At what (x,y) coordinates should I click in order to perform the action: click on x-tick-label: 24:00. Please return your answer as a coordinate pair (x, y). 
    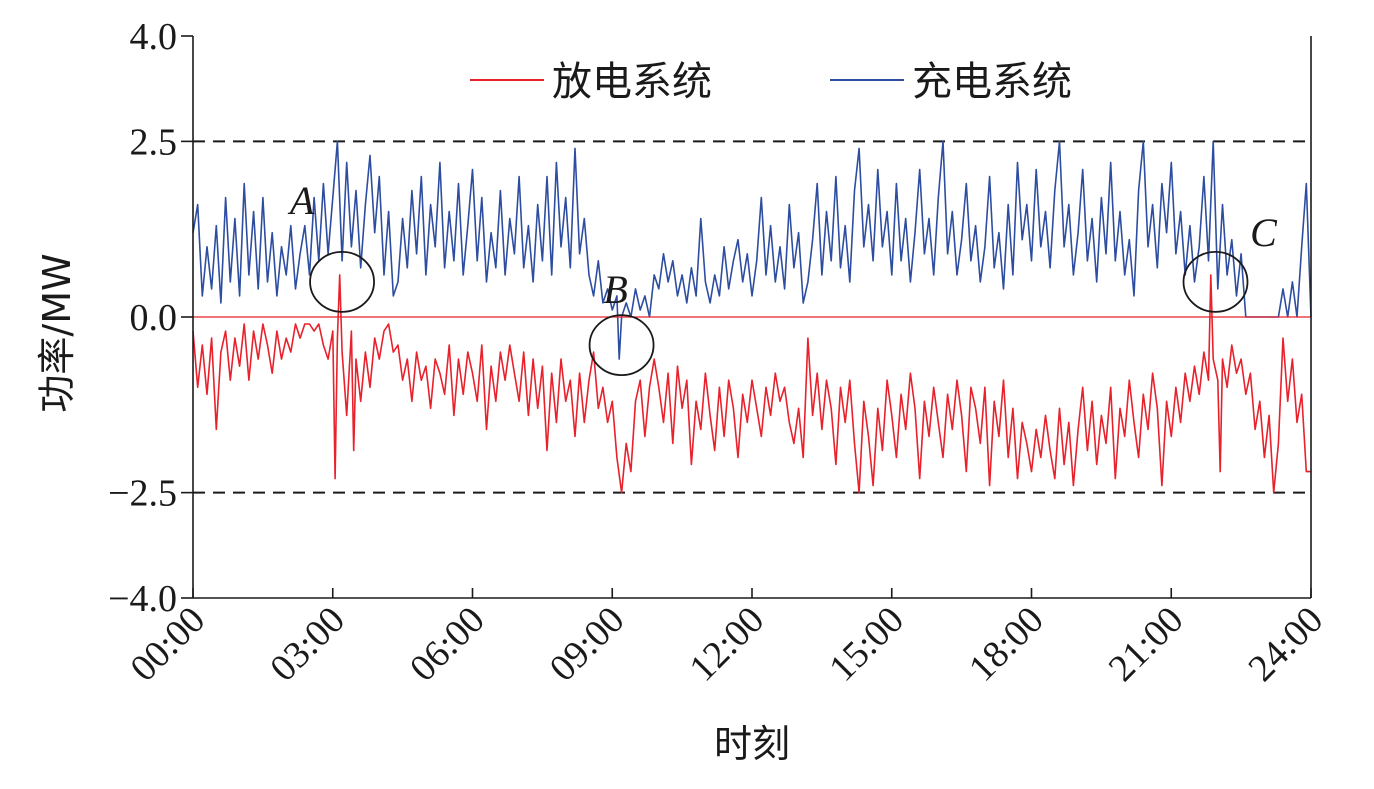
    Looking at the image, I should click on (1285, 644).